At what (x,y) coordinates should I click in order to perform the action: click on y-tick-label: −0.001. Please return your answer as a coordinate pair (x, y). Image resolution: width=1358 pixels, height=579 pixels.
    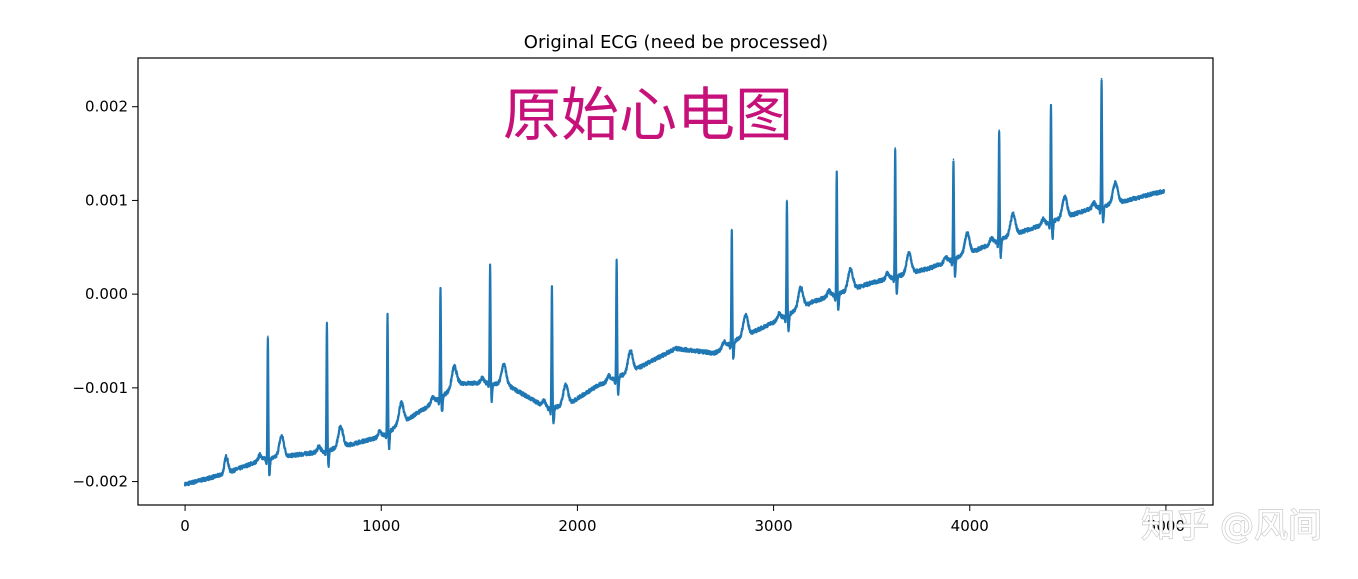
    Looking at the image, I should click on (100, 388).